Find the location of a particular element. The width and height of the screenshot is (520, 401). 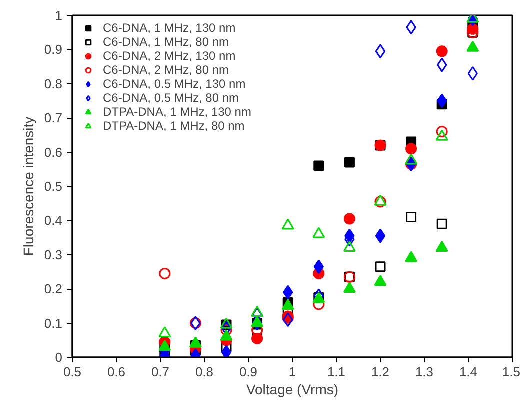

y-tick-label: 0.9 is located at coordinates (53, 50).